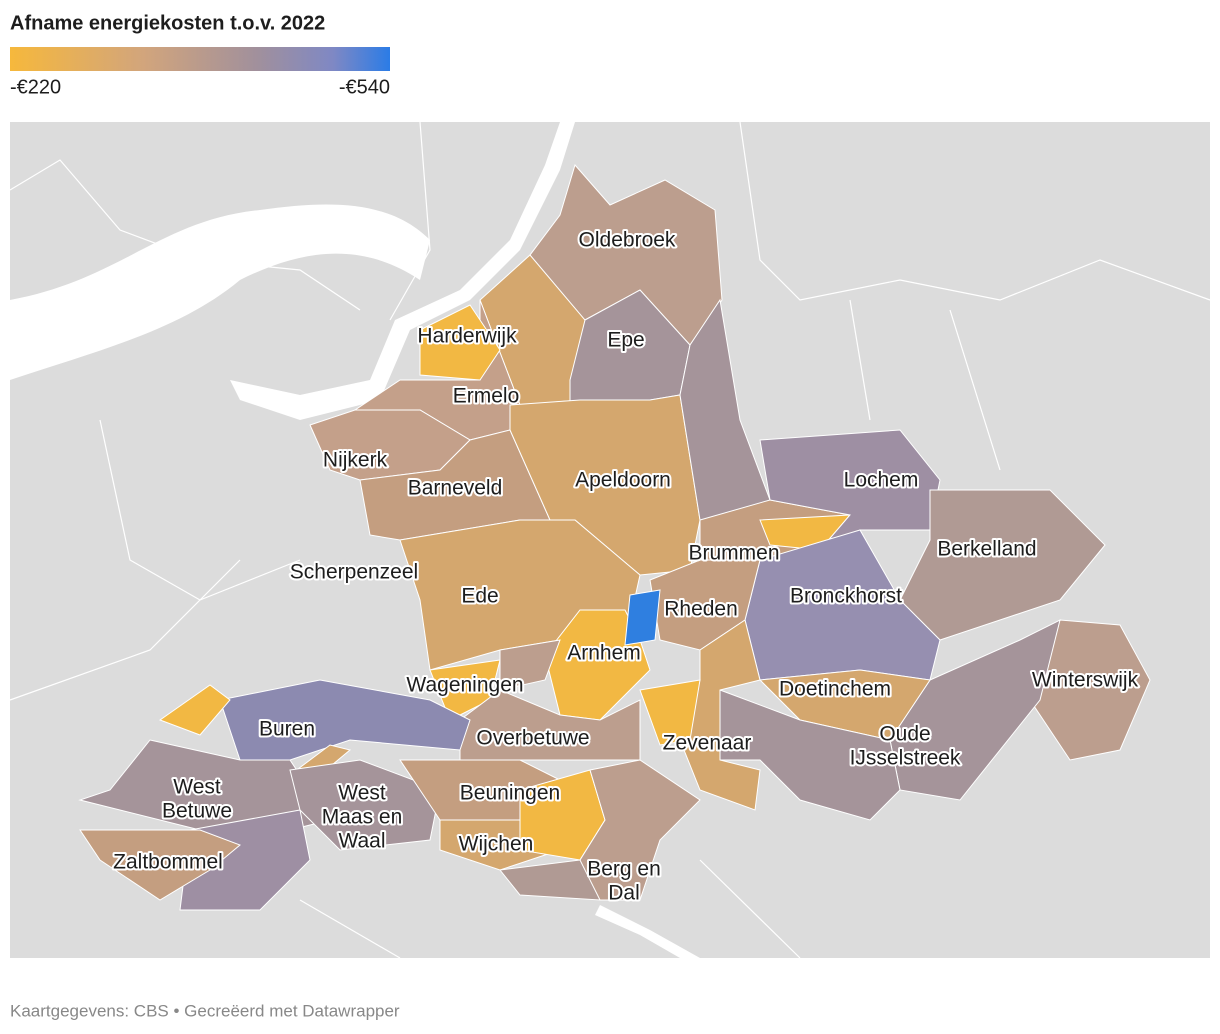 Image resolution: width=1220 pixels, height=1034 pixels. What do you see at coordinates (467, 336) in the screenshot?
I see `region-label: Harderwijk` at bounding box center [467, 336].